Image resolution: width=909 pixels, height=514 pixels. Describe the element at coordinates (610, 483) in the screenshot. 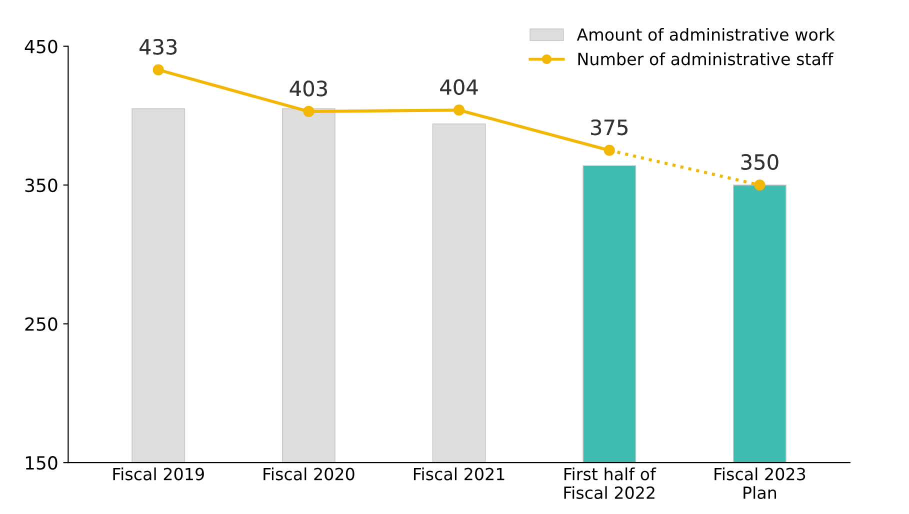

I see `x-tick-label: First half of Fiscal 2022` at that location.